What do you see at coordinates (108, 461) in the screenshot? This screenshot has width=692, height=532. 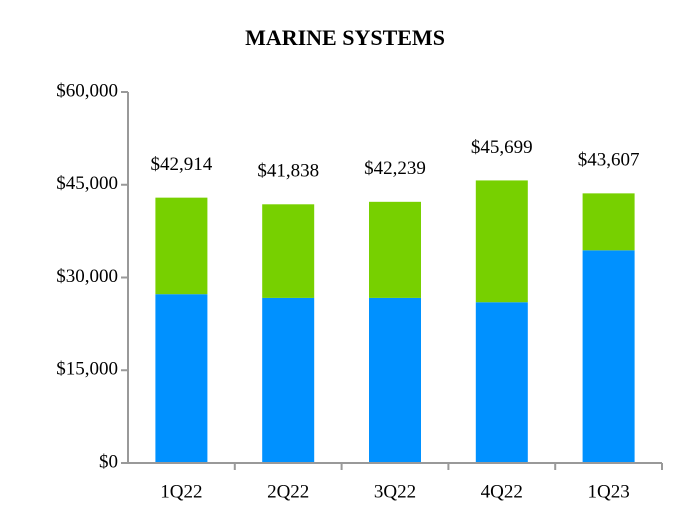 I see `y-tick-label: $0` at bounding box center [108, 461].